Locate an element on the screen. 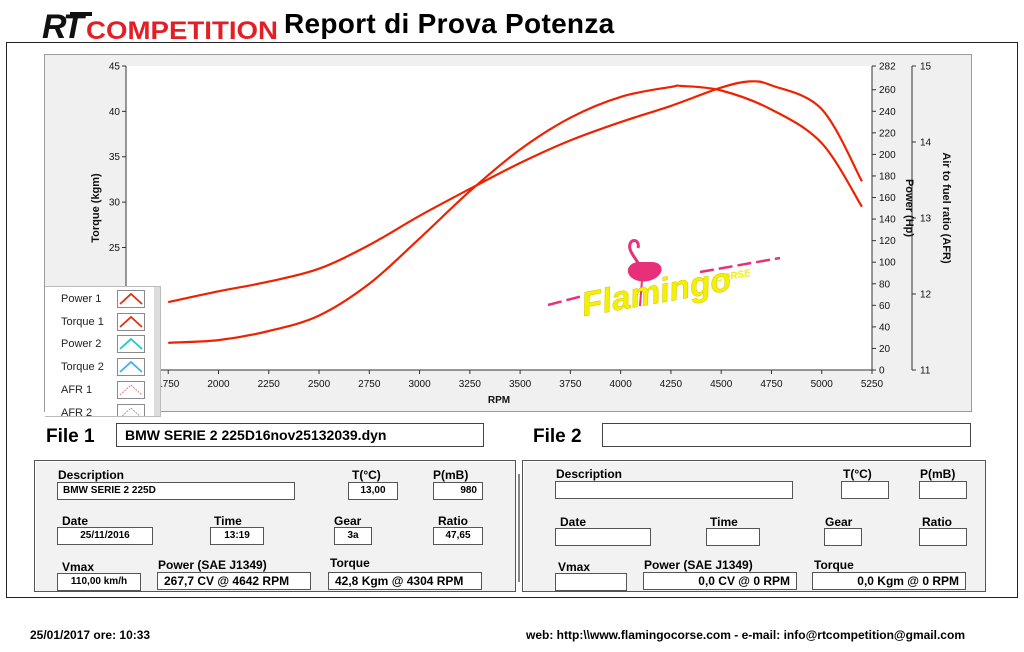 The height and width of the screenshot is (652, 1024). file2-torque-label: Torque is located at coordinates (834, 565).